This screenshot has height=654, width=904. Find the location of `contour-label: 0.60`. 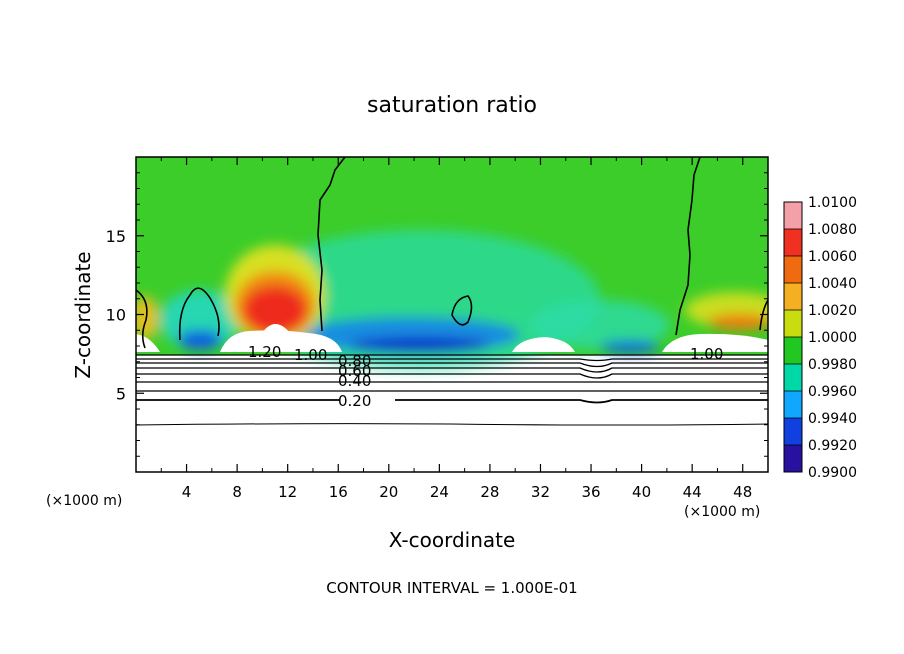

contour-label: 0.60 is located at coordinates (354, 371).